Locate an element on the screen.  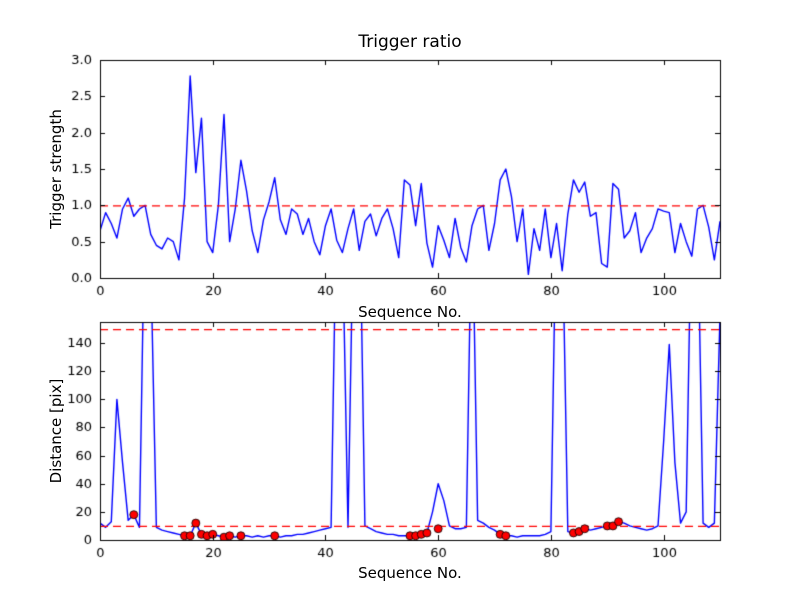
chart-title: Trigger ratio is located at coordinates (410, 42).